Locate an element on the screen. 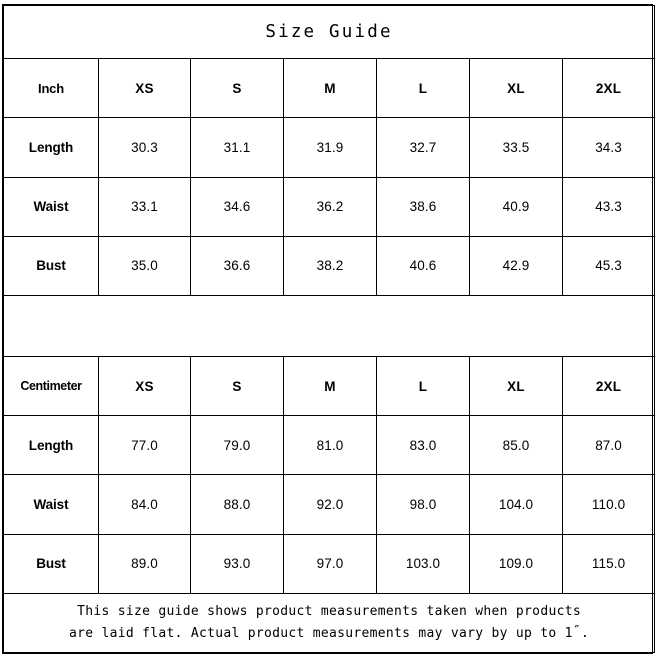 The image size is (657, 658). table-spacer-row is located at coordinates (329, 326).